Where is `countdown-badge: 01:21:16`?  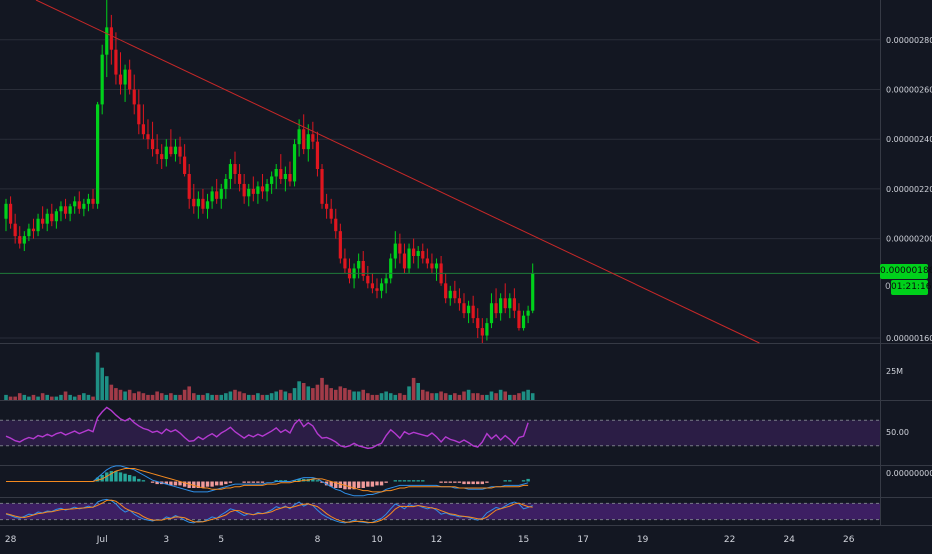
countdown-badge: 01:21:16 is located at coordinates (911, 287).